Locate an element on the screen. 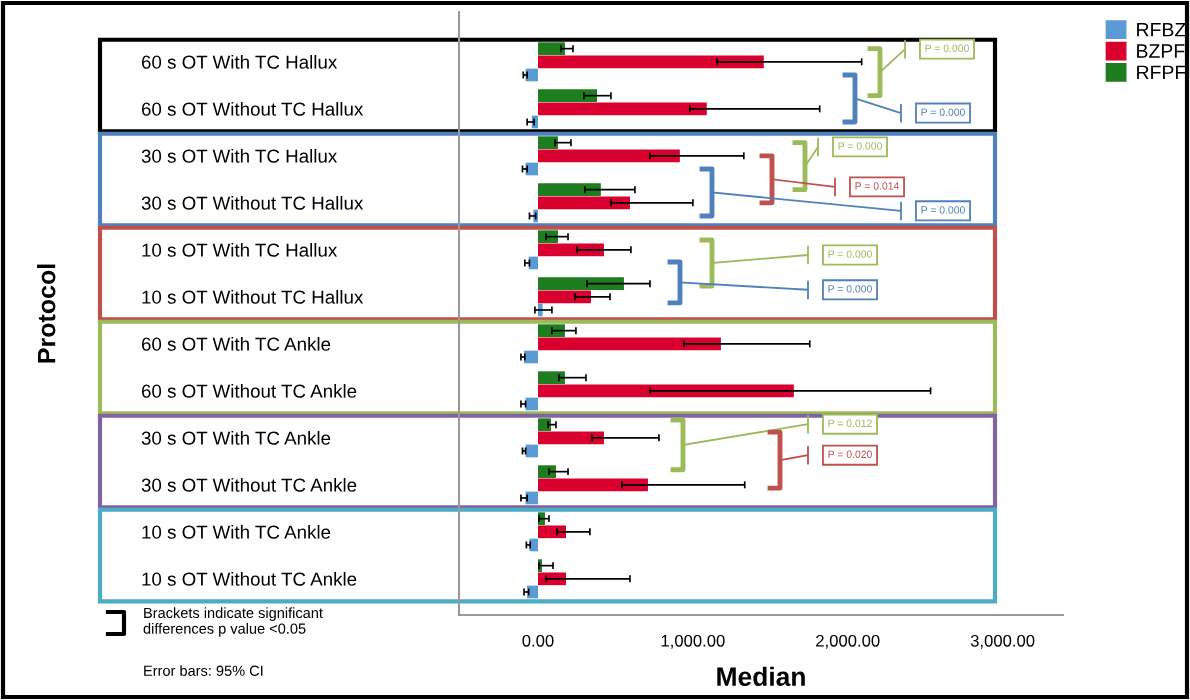  y-tick-label: 10 s OT Without TC Ankle is located at coordinates (249, 579).